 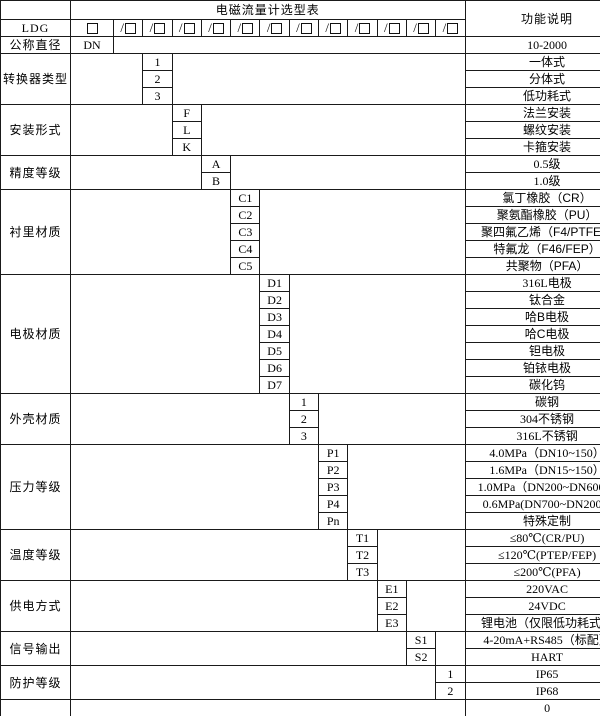 I want to click on option-code-2-1: L, so click(x=186, y=130).